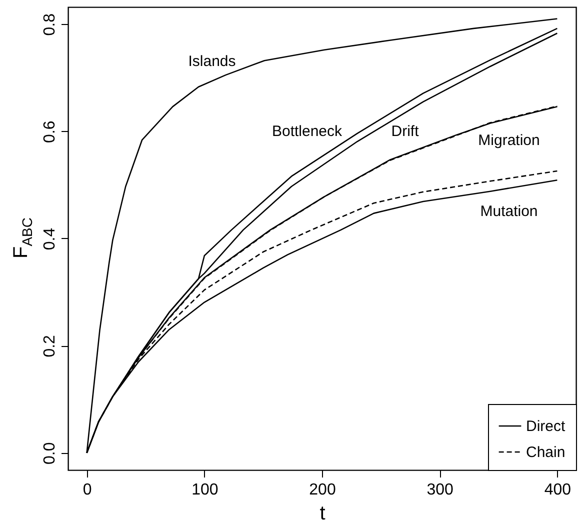 The height and width of the screenshot is (532, 578). I want to click on annotation: Islands, so click(212, 61).